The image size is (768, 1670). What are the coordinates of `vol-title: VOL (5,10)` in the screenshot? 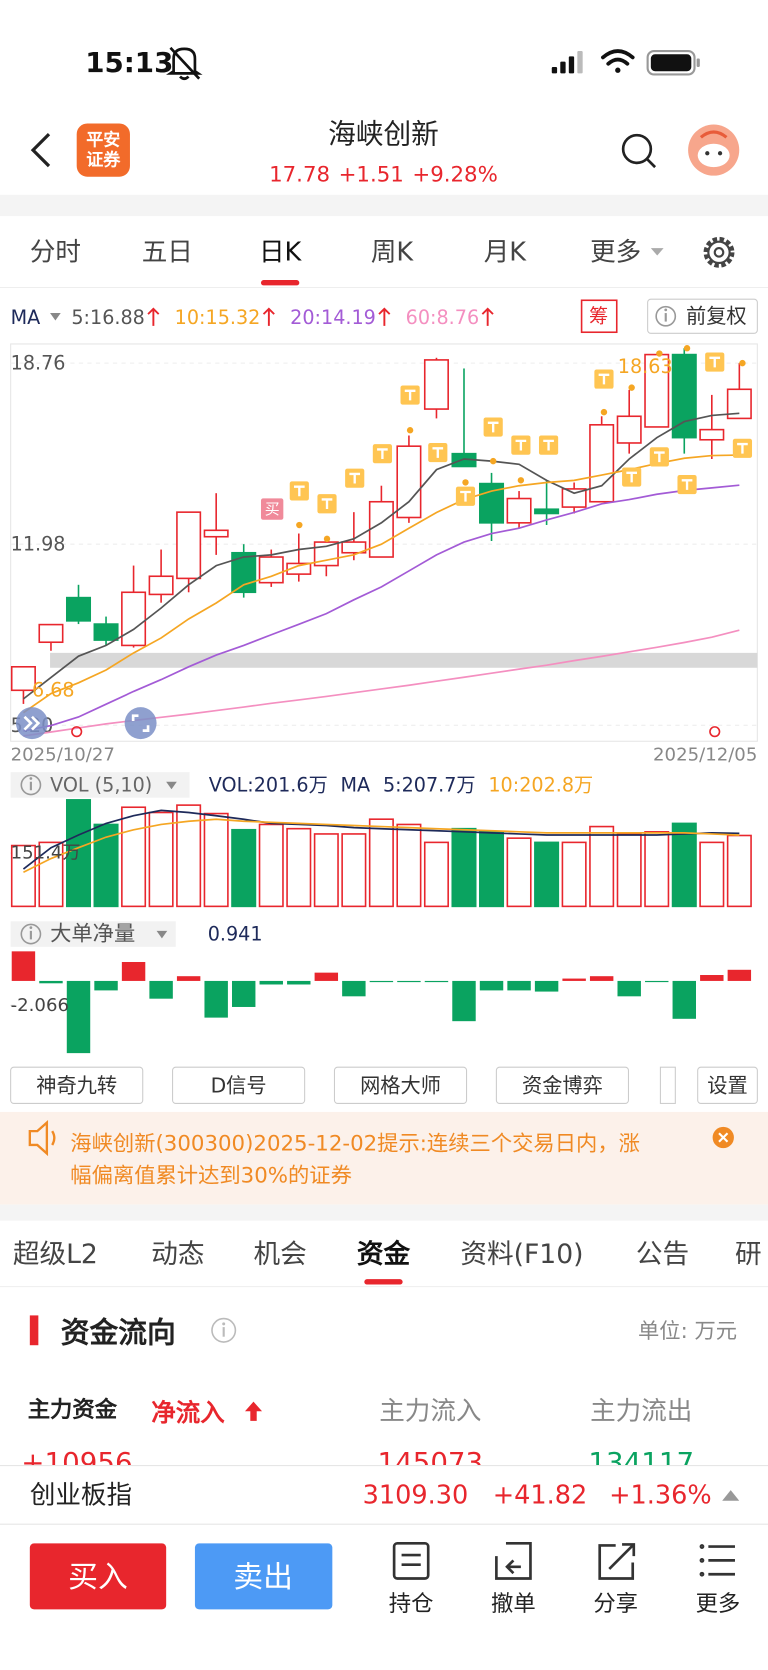 It's located at (101, 784).